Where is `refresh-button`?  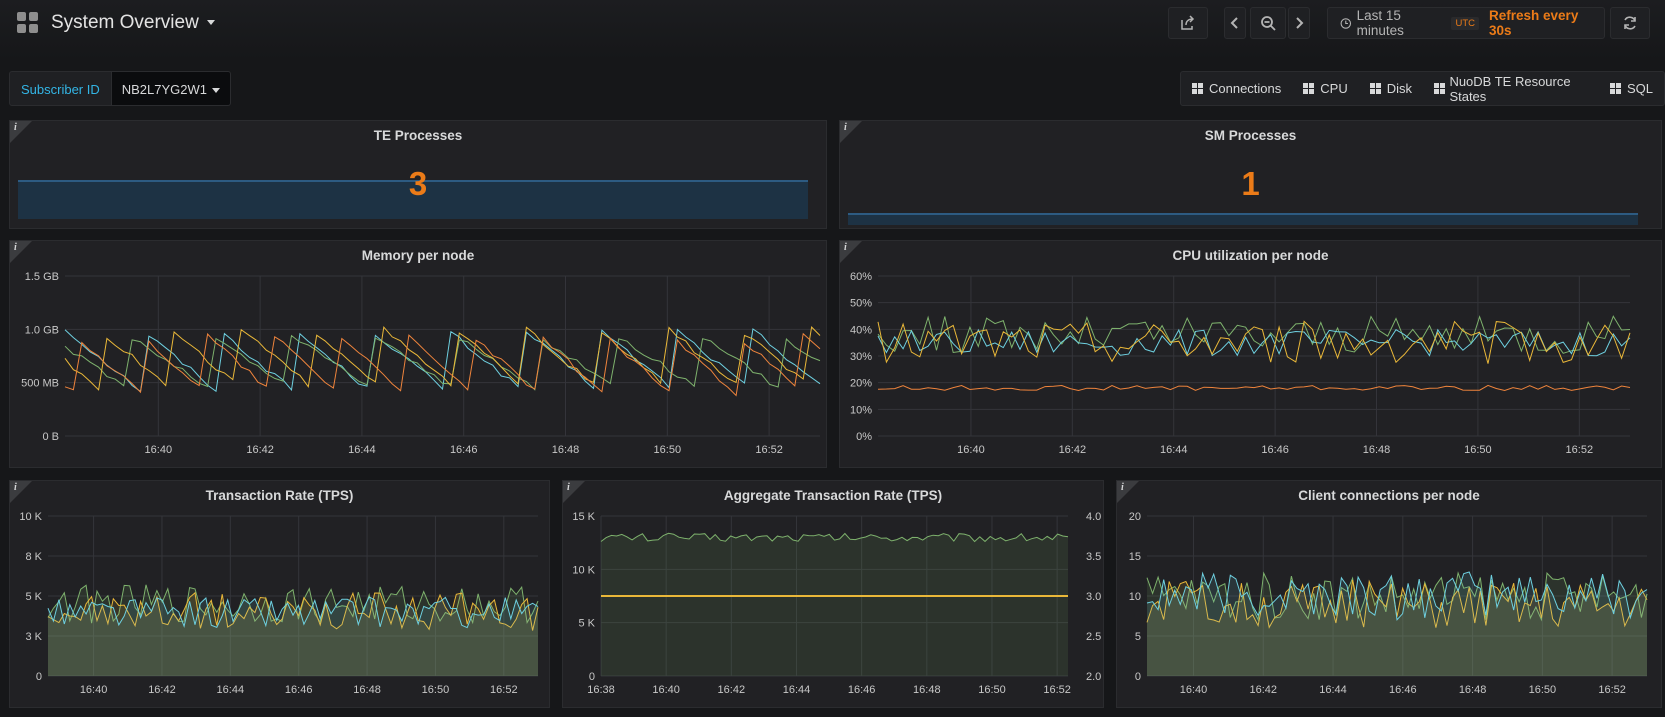
refresh-button is located at coordinates (1630, 23).